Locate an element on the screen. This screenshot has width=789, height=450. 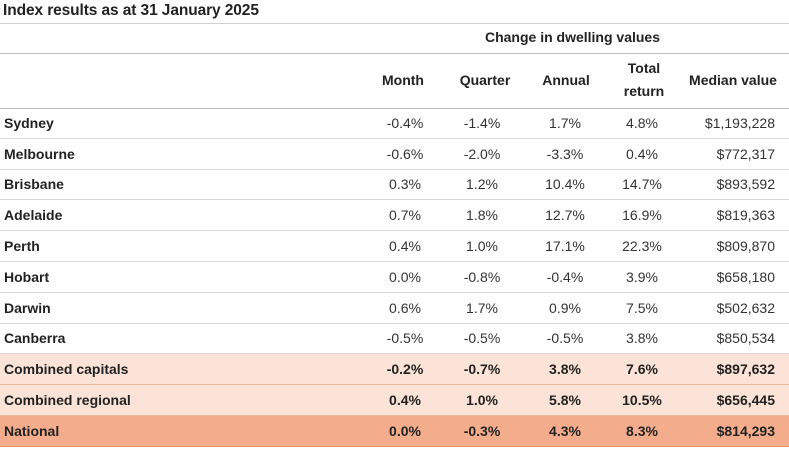
total-return: 7.5% is located at coordinates (642, 308).